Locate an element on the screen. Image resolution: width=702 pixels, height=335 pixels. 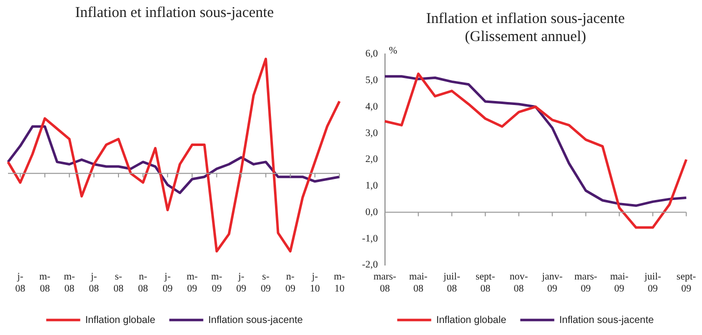
x-tick-label: mai-09 is located at coordinates (619, 283).